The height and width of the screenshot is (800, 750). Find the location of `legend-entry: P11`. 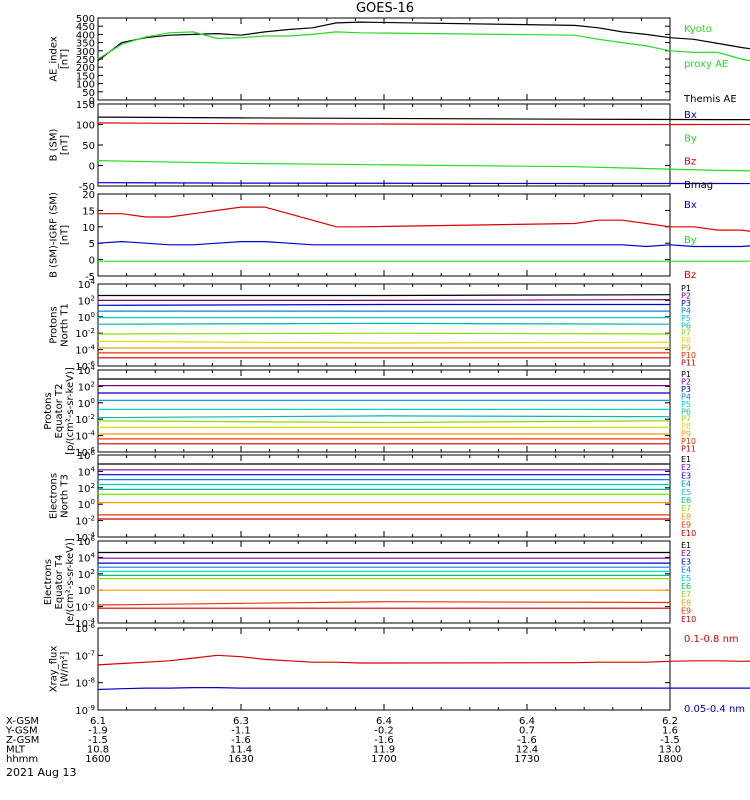

legend-entry: P11 is located at coordinates (688, 363).